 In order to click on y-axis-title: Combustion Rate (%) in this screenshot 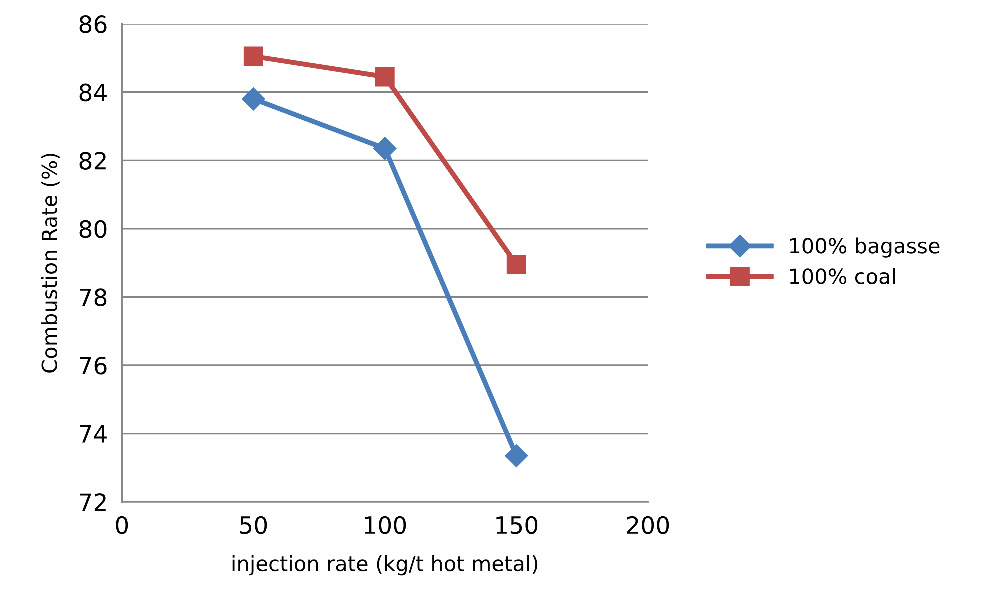, I will do `click(50, 263)`.